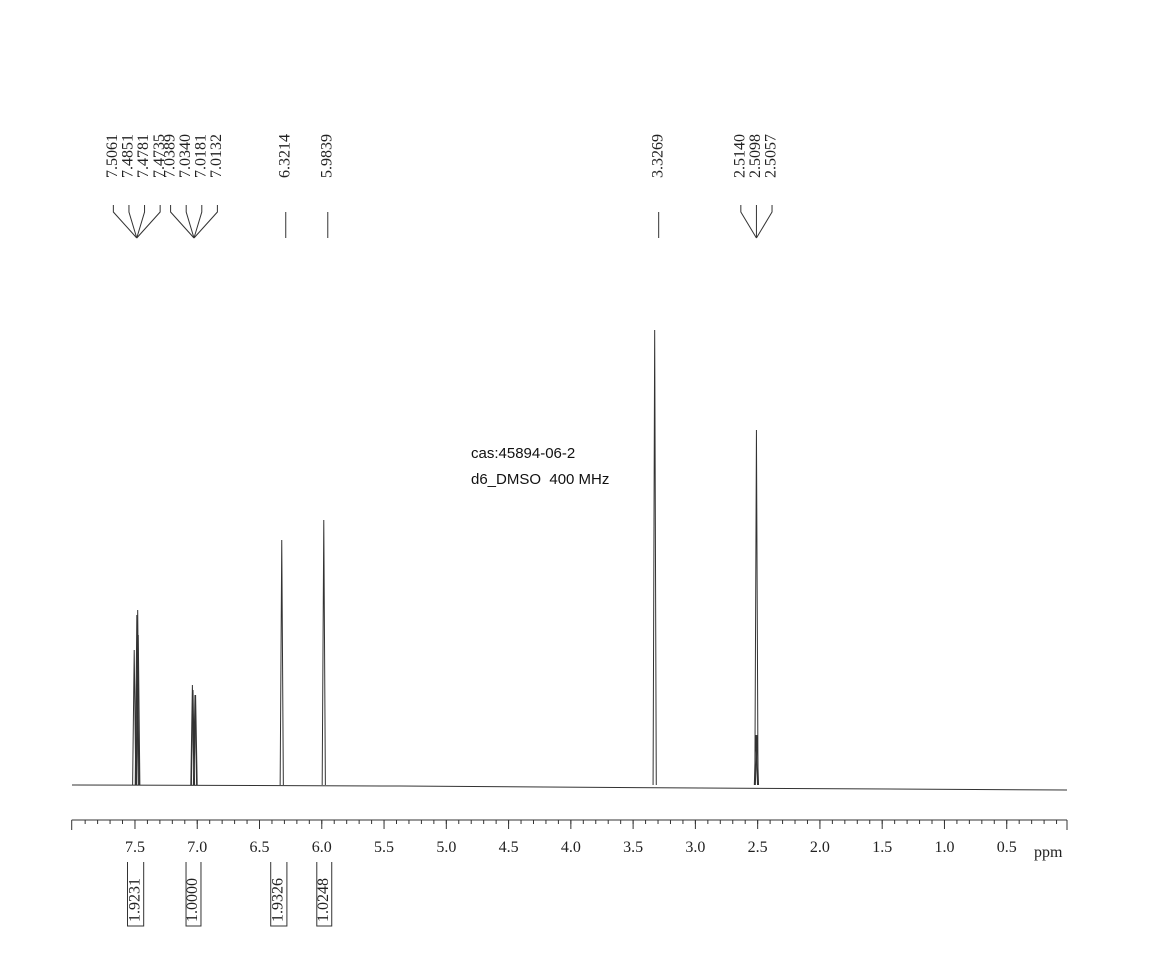 This screenshot has width=1173, height=953. What do you see at coordinates (695, 847) in the screenshot?
I see `x-tick-label: 3.0` at bounding box center [695, 847].